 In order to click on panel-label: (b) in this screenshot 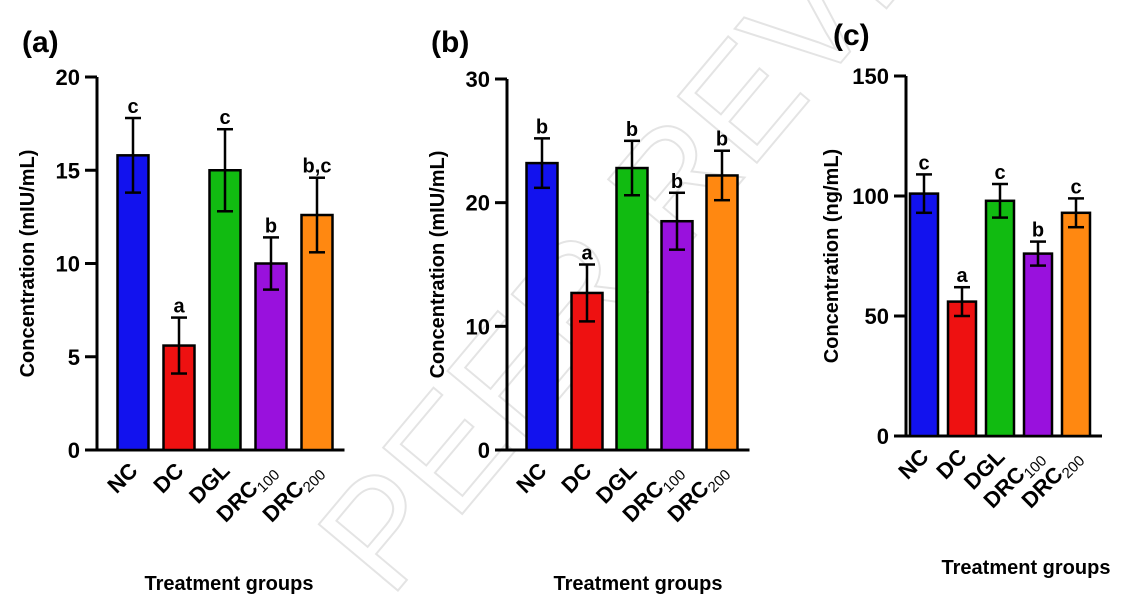, I will do `click(450, 42)`.